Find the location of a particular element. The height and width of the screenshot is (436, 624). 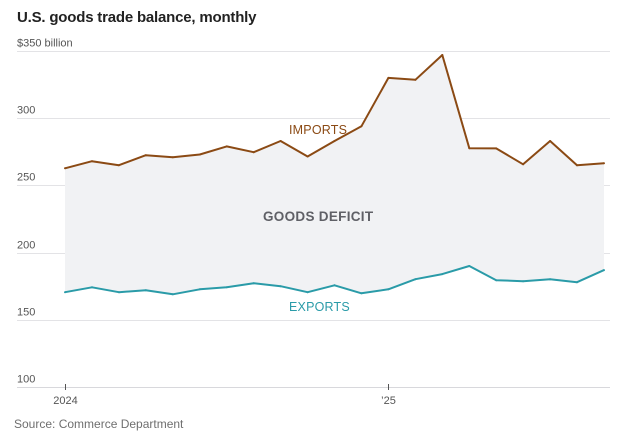

y-tick-label-250: 250 is located at coordinates (26, 178).